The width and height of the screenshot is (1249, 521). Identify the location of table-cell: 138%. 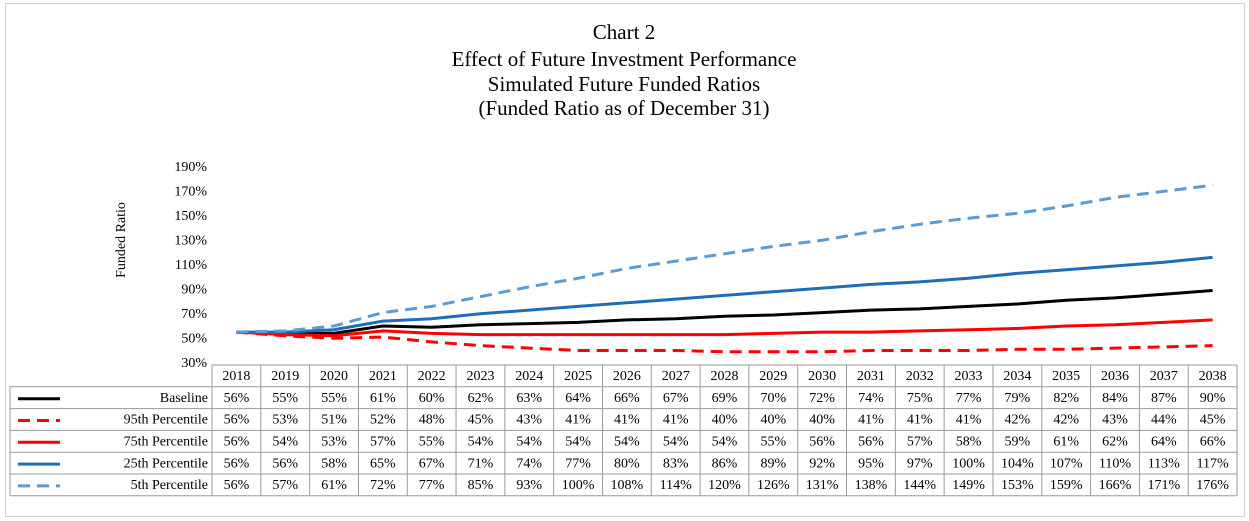
(871, 485).